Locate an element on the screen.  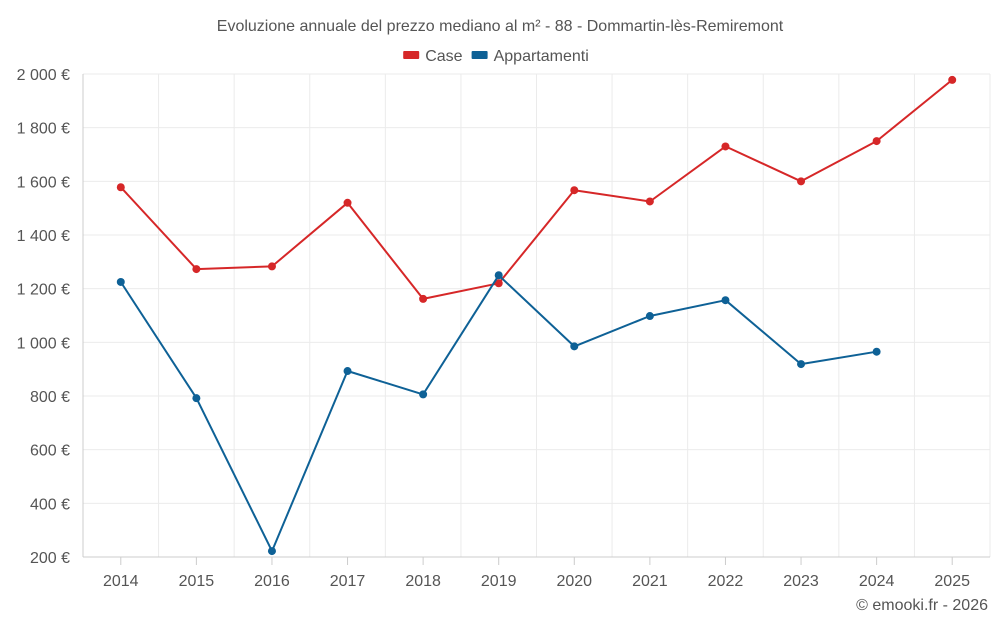
x-tick-label: 2018 is located at coordinates (423, 581).